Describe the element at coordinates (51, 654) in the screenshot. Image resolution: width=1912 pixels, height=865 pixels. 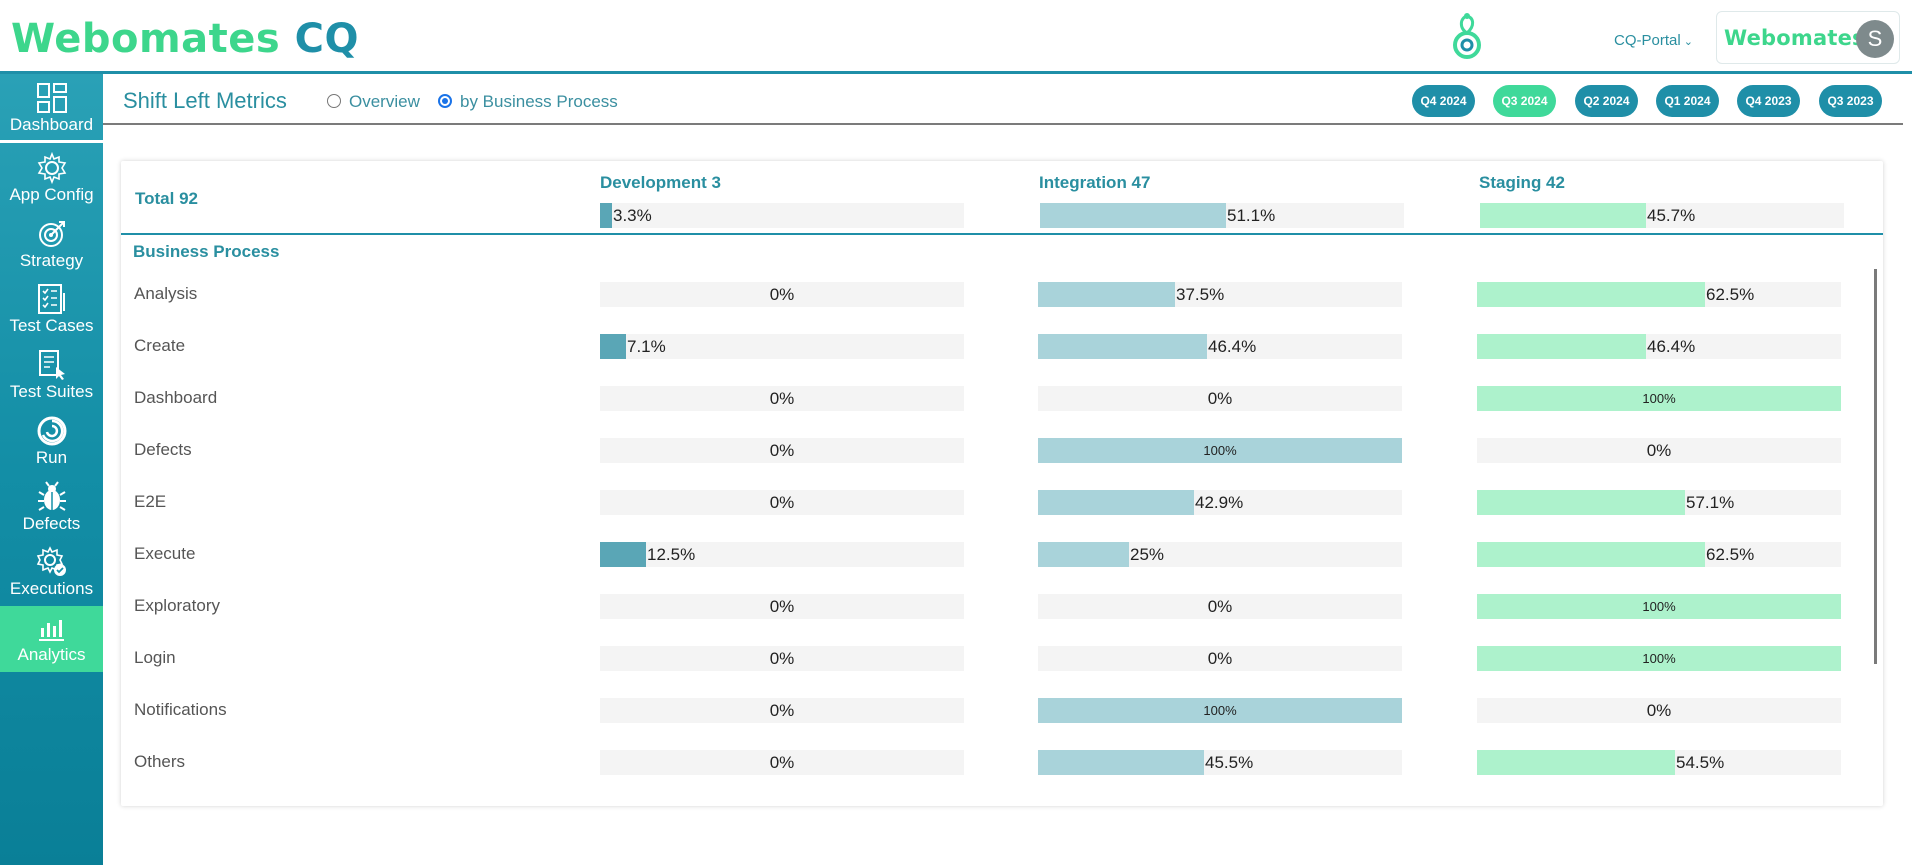
I see `sidebar-item-label: Analytics` at that location.